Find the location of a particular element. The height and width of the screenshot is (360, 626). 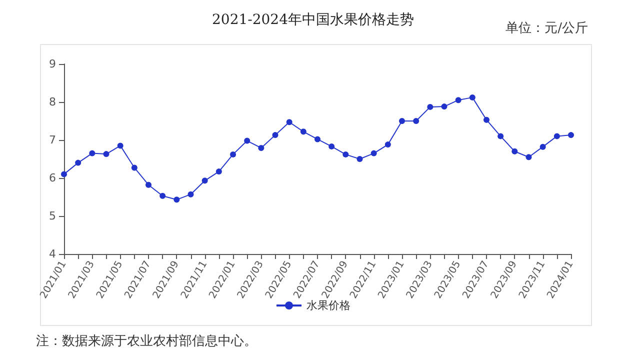

y-tick-label: 5 is located at coordinates (52, 216).